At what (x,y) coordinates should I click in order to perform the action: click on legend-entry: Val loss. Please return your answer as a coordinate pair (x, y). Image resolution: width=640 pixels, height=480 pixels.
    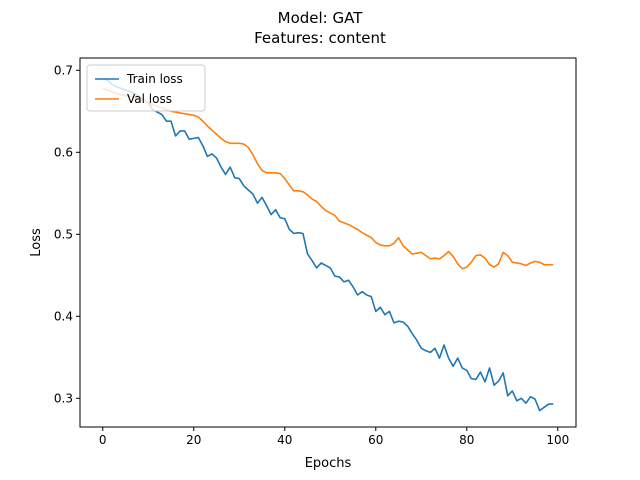
    Looking at the image, I should click on (149, 99).